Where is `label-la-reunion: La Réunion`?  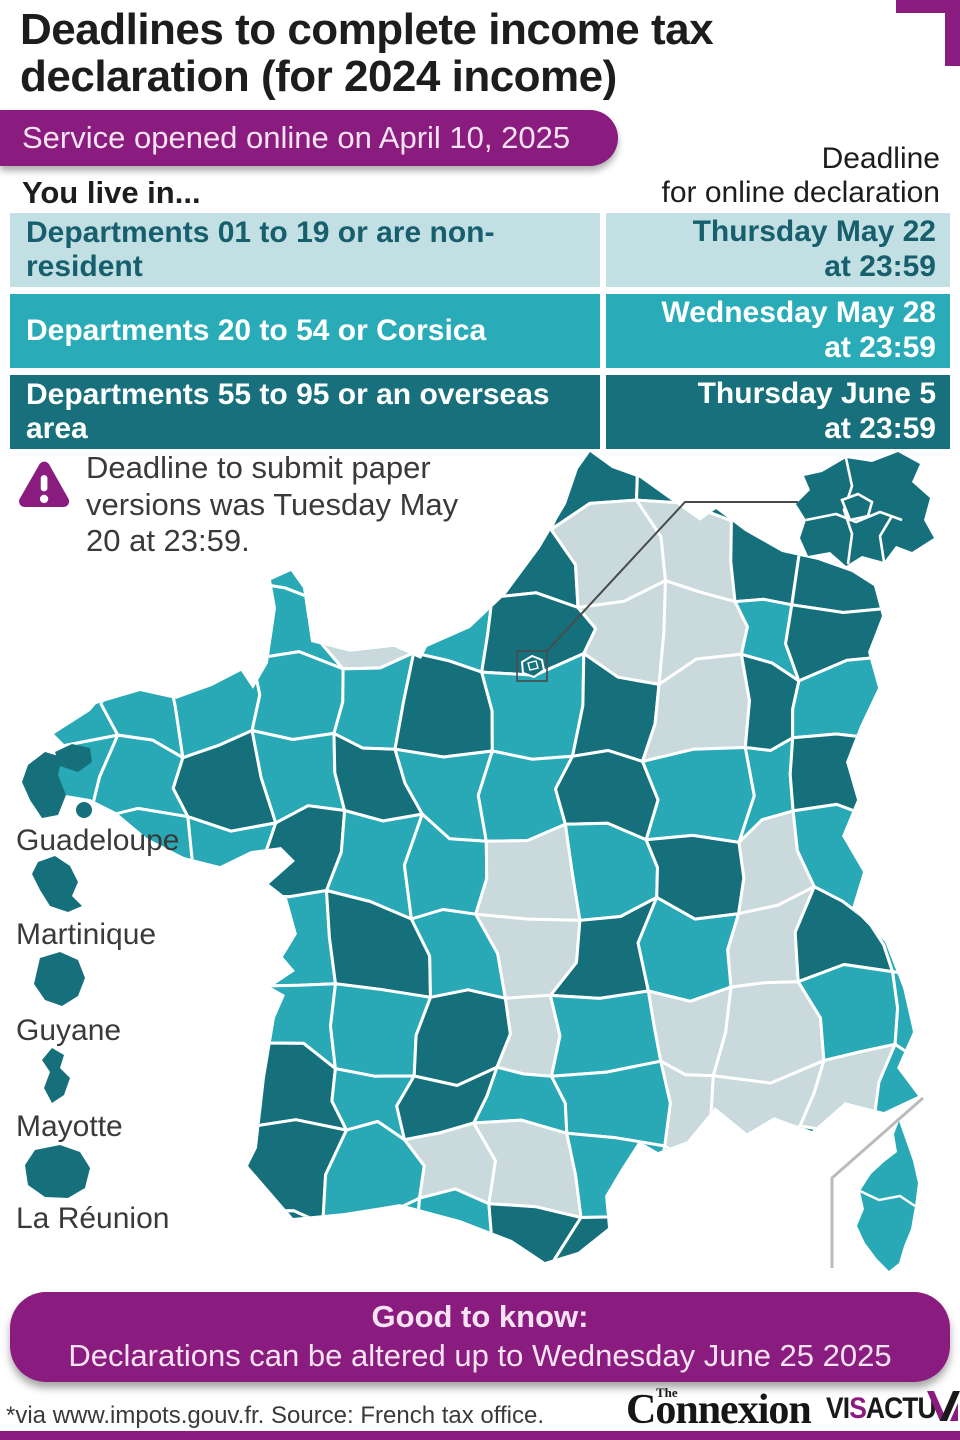
label-la-reunion: La Réunion is located at coordinates (93, 1218).